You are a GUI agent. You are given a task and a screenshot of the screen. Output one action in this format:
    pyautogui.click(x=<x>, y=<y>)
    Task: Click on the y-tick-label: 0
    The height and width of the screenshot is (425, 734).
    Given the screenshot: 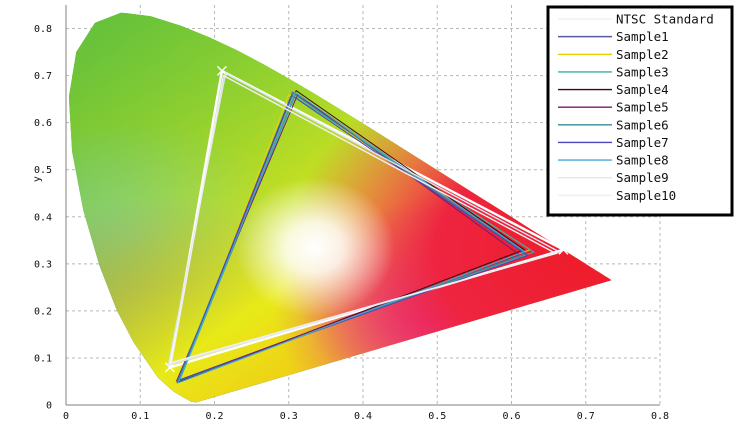 What is the action you would take?
    pyautogui.click(x=49, y=406)
    